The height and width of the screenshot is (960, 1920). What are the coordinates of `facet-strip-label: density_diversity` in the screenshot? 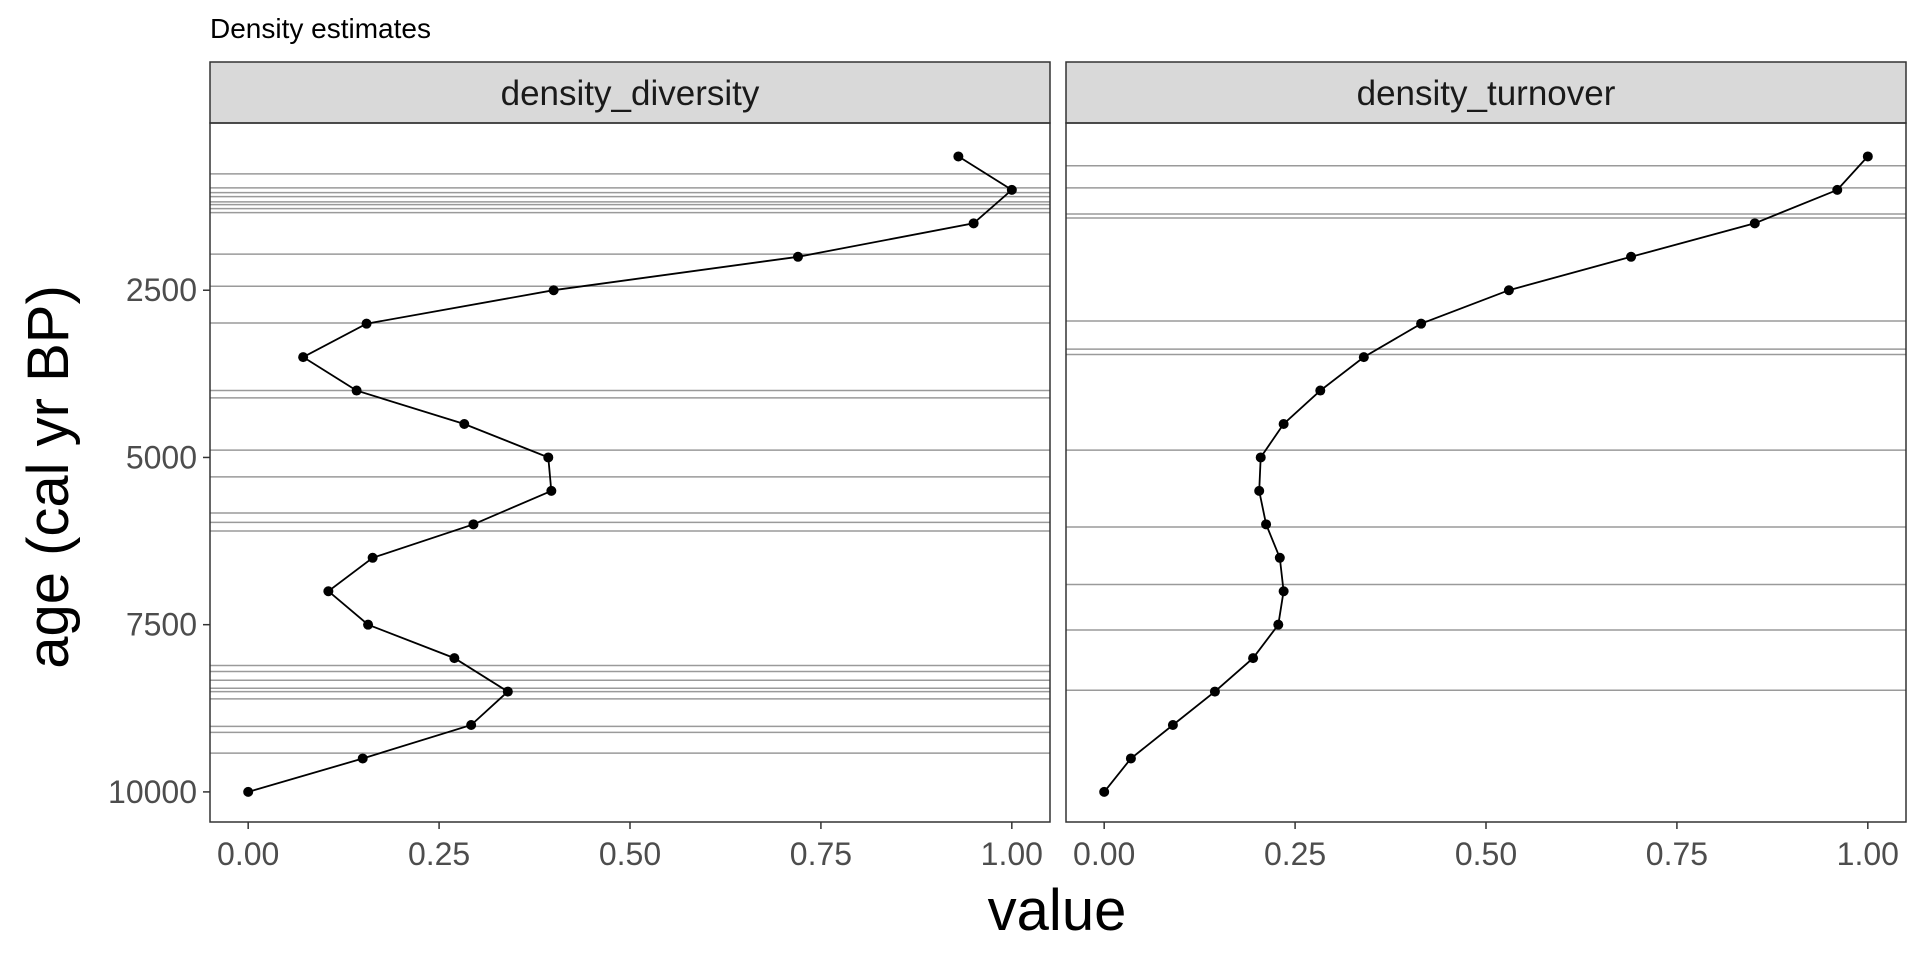 It's located at (630, 93).